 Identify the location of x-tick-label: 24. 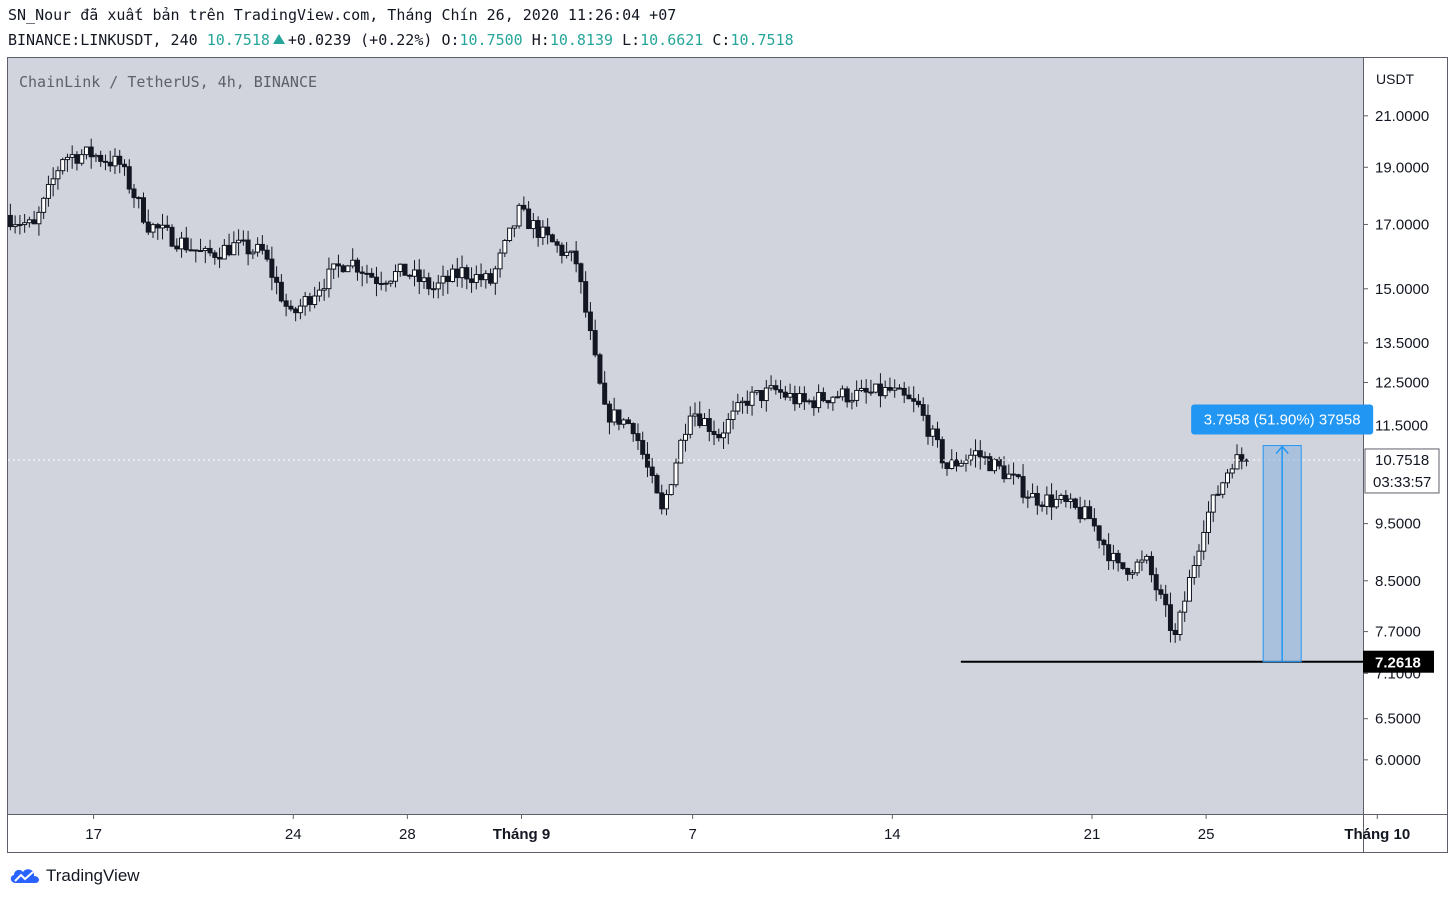
(293, 834).